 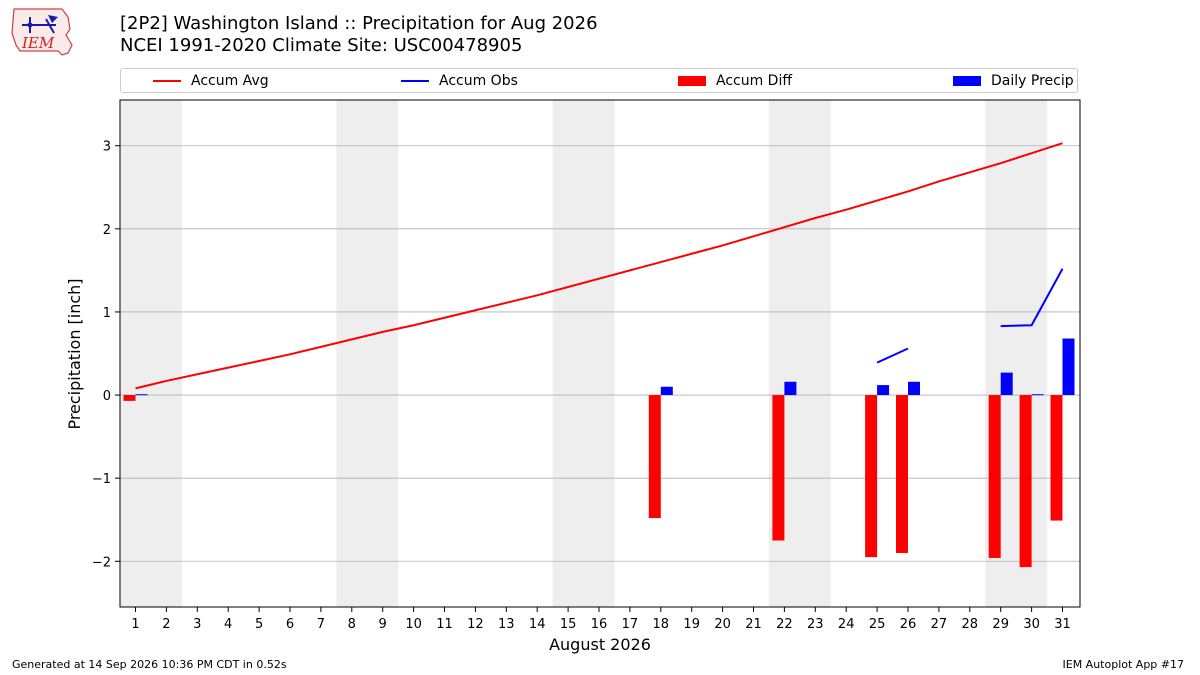 What do you see at coordinates (321, 45) in the screenshot?
I see `title-line-2: NCEI 1991-2020 Climate Site: USC00478905` at bounding box center [321, 45].